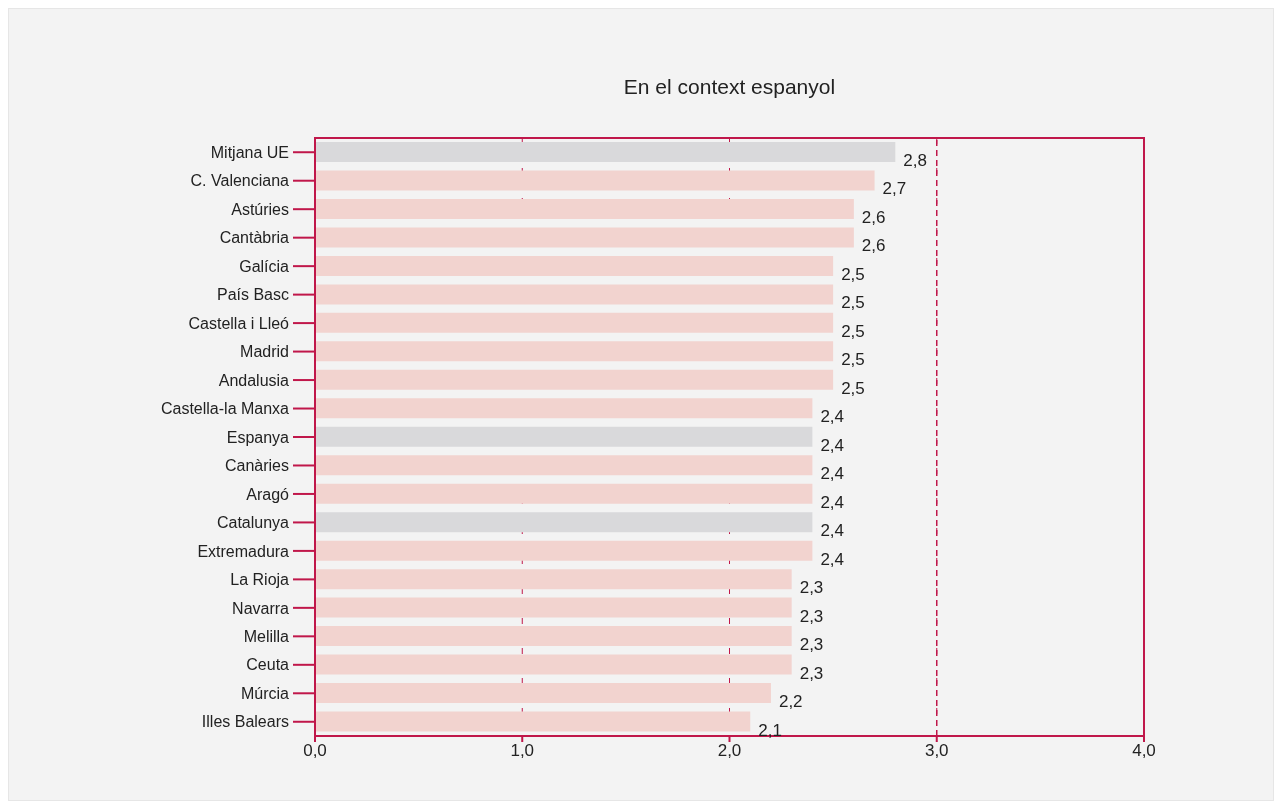  What do you see at coordinates (260, 580) in the screenshot?
I see `y-tick-label: La Rioja` at bounding box center [260, 580].